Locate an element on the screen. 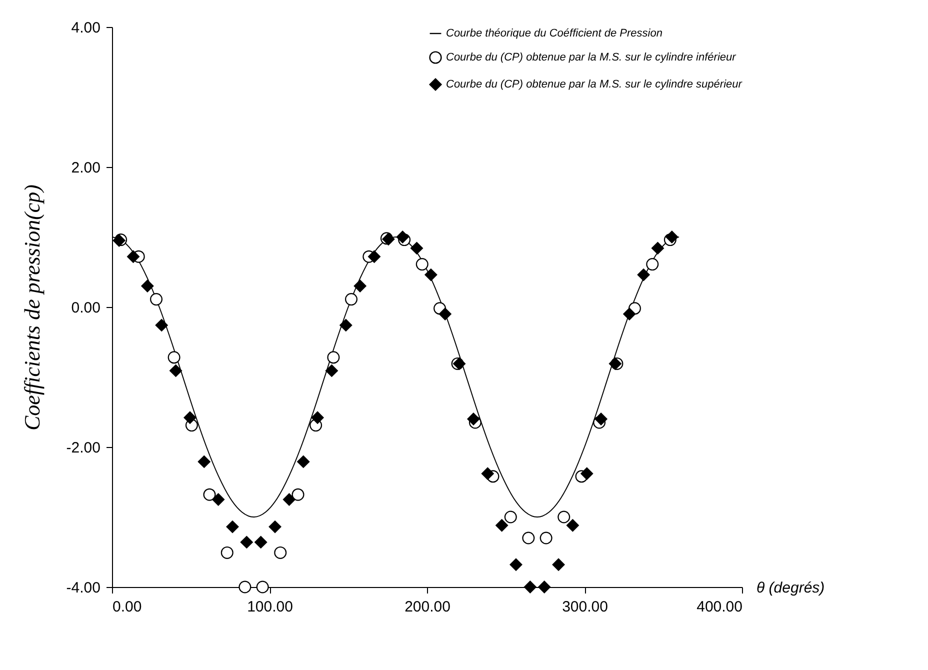 The image size is (928, 670). y-tick-label: 4.00 is located at coordinates (85, 28).